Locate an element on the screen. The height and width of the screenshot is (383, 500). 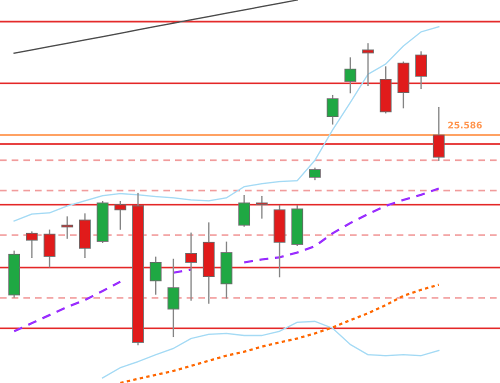
text: 25.586 is located at coordinates (465, 125).